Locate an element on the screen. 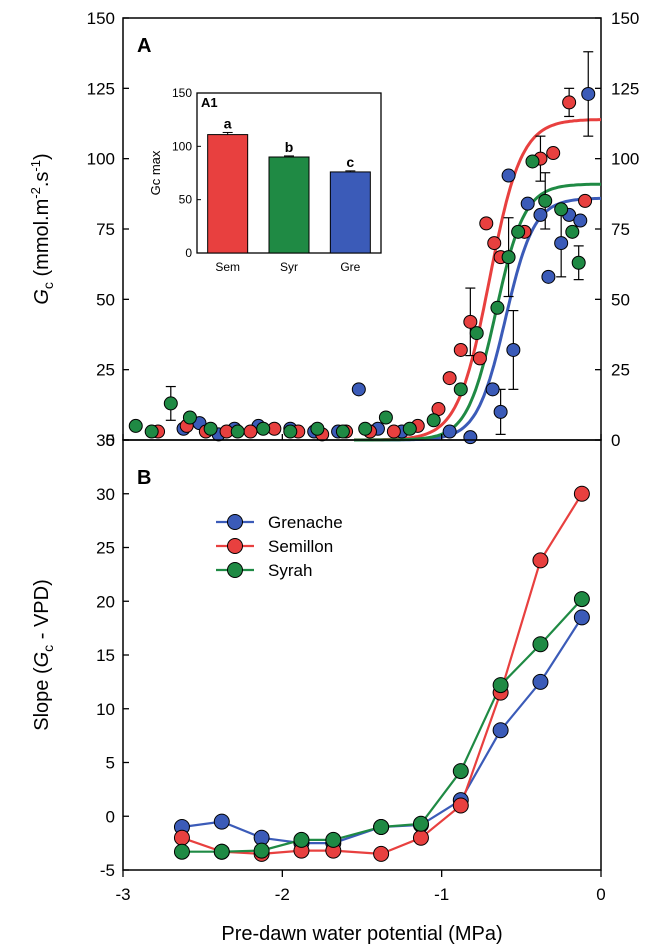  x-tick-label: -3 is located at coordinates (122, 894).